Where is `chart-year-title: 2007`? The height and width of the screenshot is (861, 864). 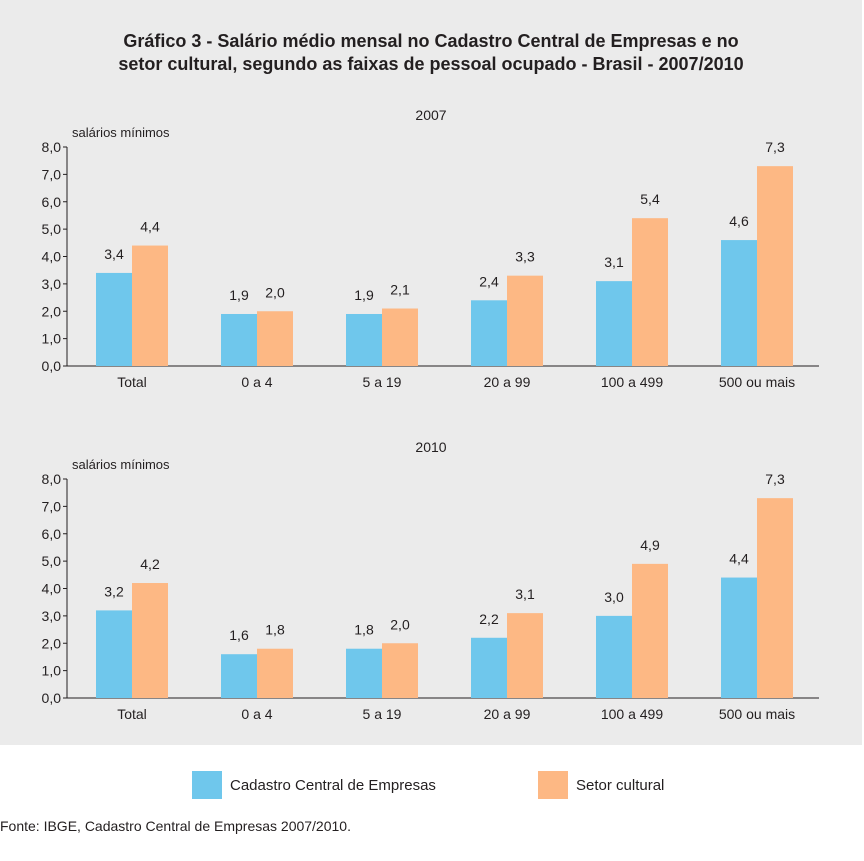 chart-year-title: 2007 is located at coordinates (430, 115).